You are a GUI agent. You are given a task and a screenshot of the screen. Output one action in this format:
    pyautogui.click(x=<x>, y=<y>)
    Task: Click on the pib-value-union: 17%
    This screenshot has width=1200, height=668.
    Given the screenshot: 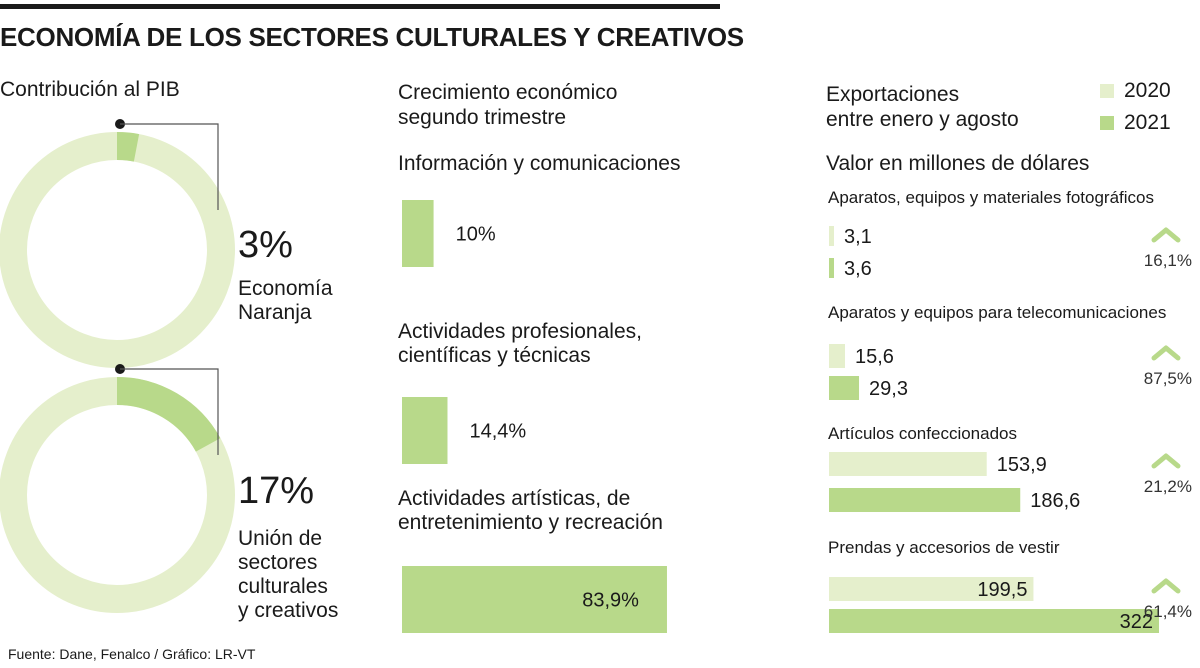 What is the action you would take?
    pyautogui.click(x=276, y=491)
    